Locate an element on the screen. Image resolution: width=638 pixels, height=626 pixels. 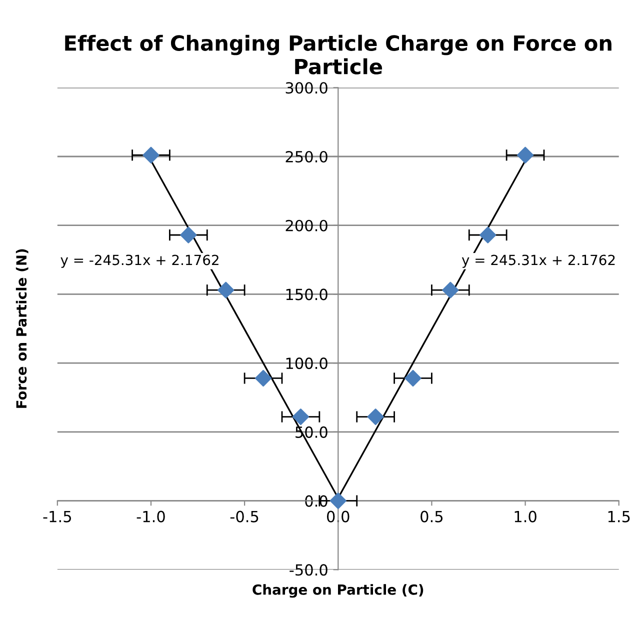
x-tick-label: 0.0 is located at coordinates (338, 516).